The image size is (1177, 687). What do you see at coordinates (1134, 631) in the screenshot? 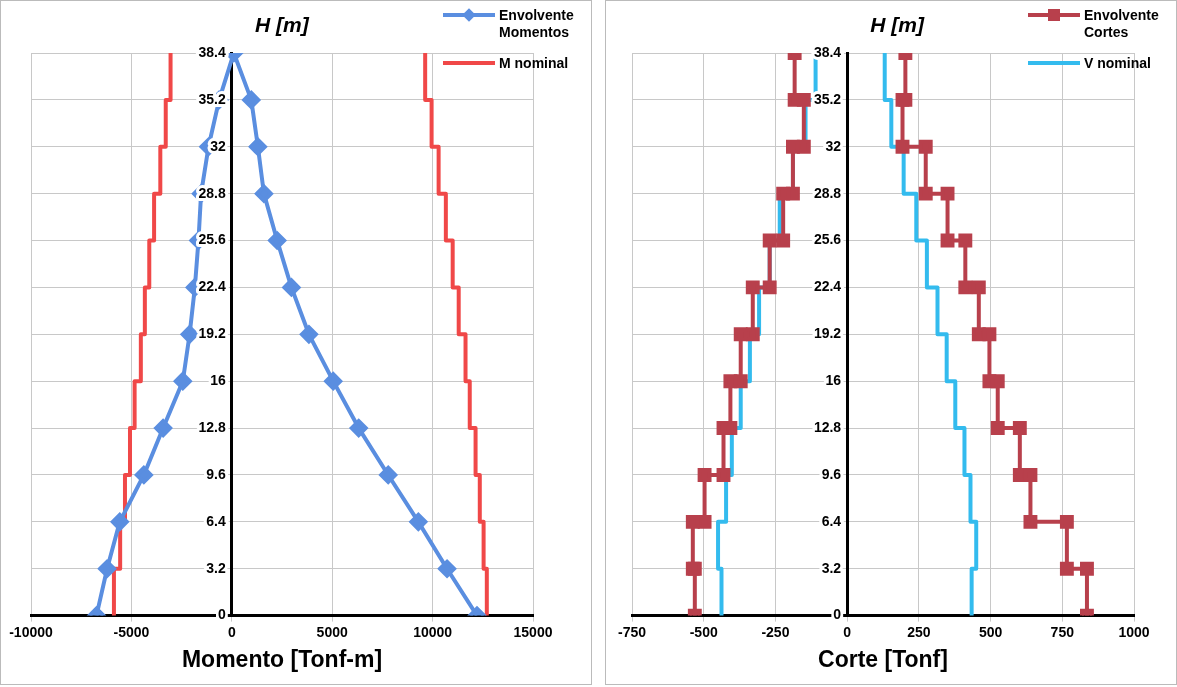
I see `x-tick-label: 1000` at bounding box center [1134, 631].